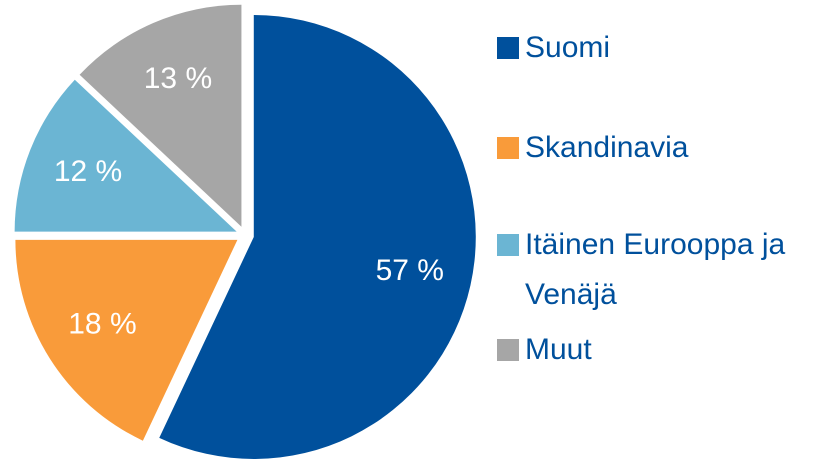 This screenshot has height=463, width=814. I want to click on legend-item: Itäinen Eurooppa ja Venäjä, so click(652, 270).